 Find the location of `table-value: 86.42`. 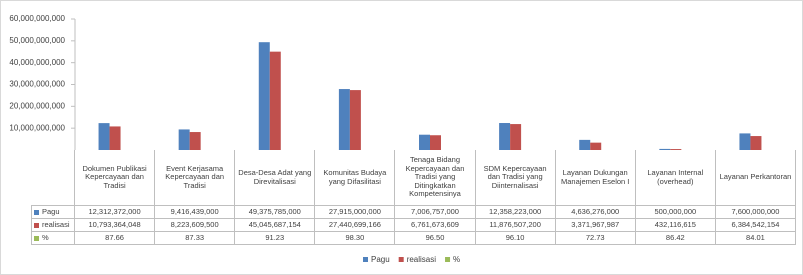

table-value: 86.42 is located at coordinates (675, 238).